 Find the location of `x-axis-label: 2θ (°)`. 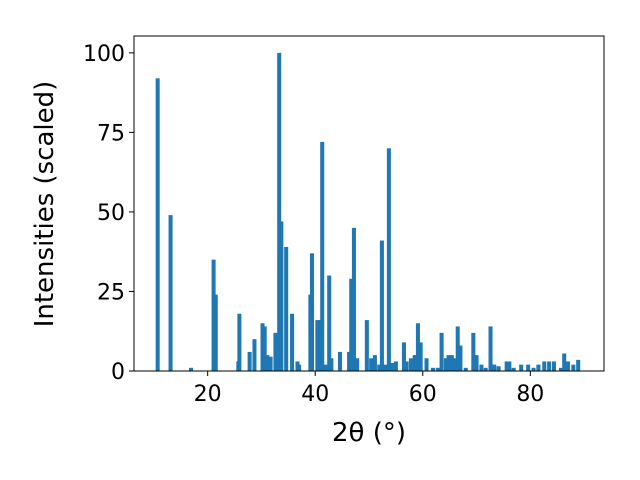

x-axis-label: 2θ (°) is located at coordinates (369, 433).